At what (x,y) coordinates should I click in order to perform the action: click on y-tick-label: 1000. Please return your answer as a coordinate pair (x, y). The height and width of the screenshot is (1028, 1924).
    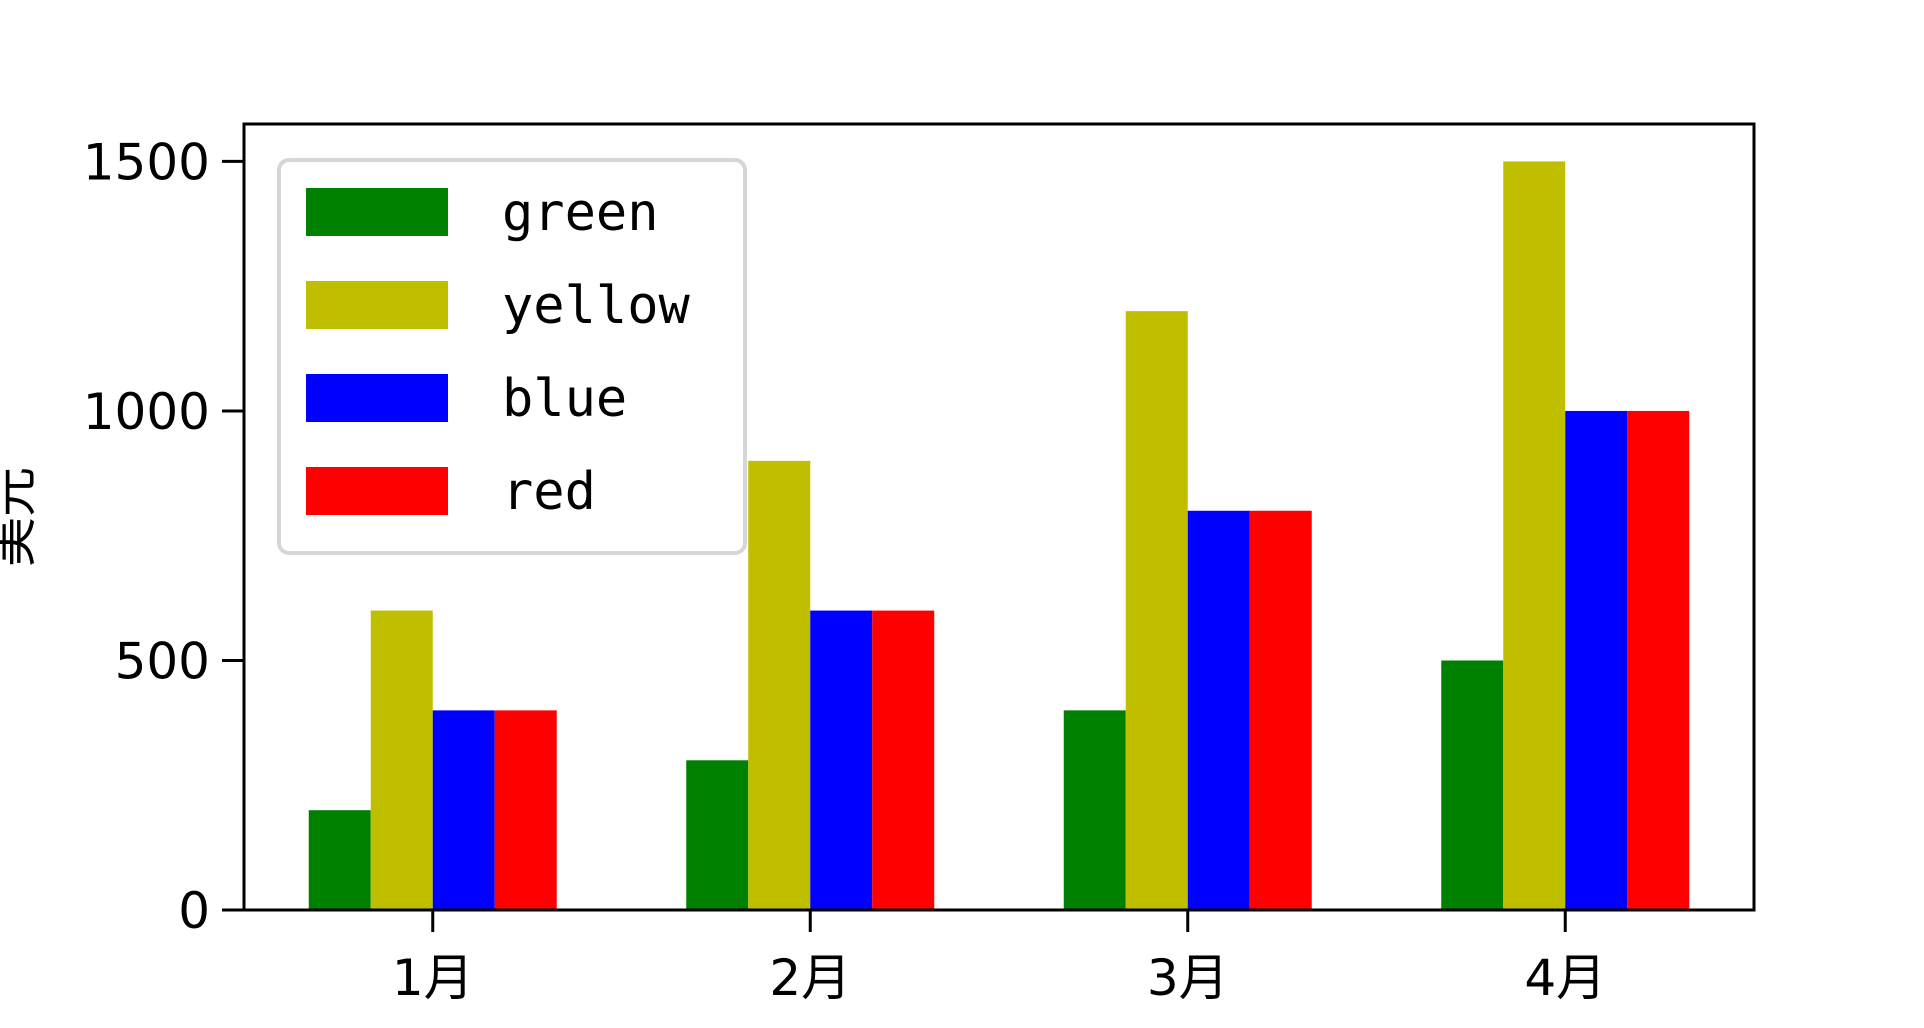
    Looking at the image, I should click on (146, 412).